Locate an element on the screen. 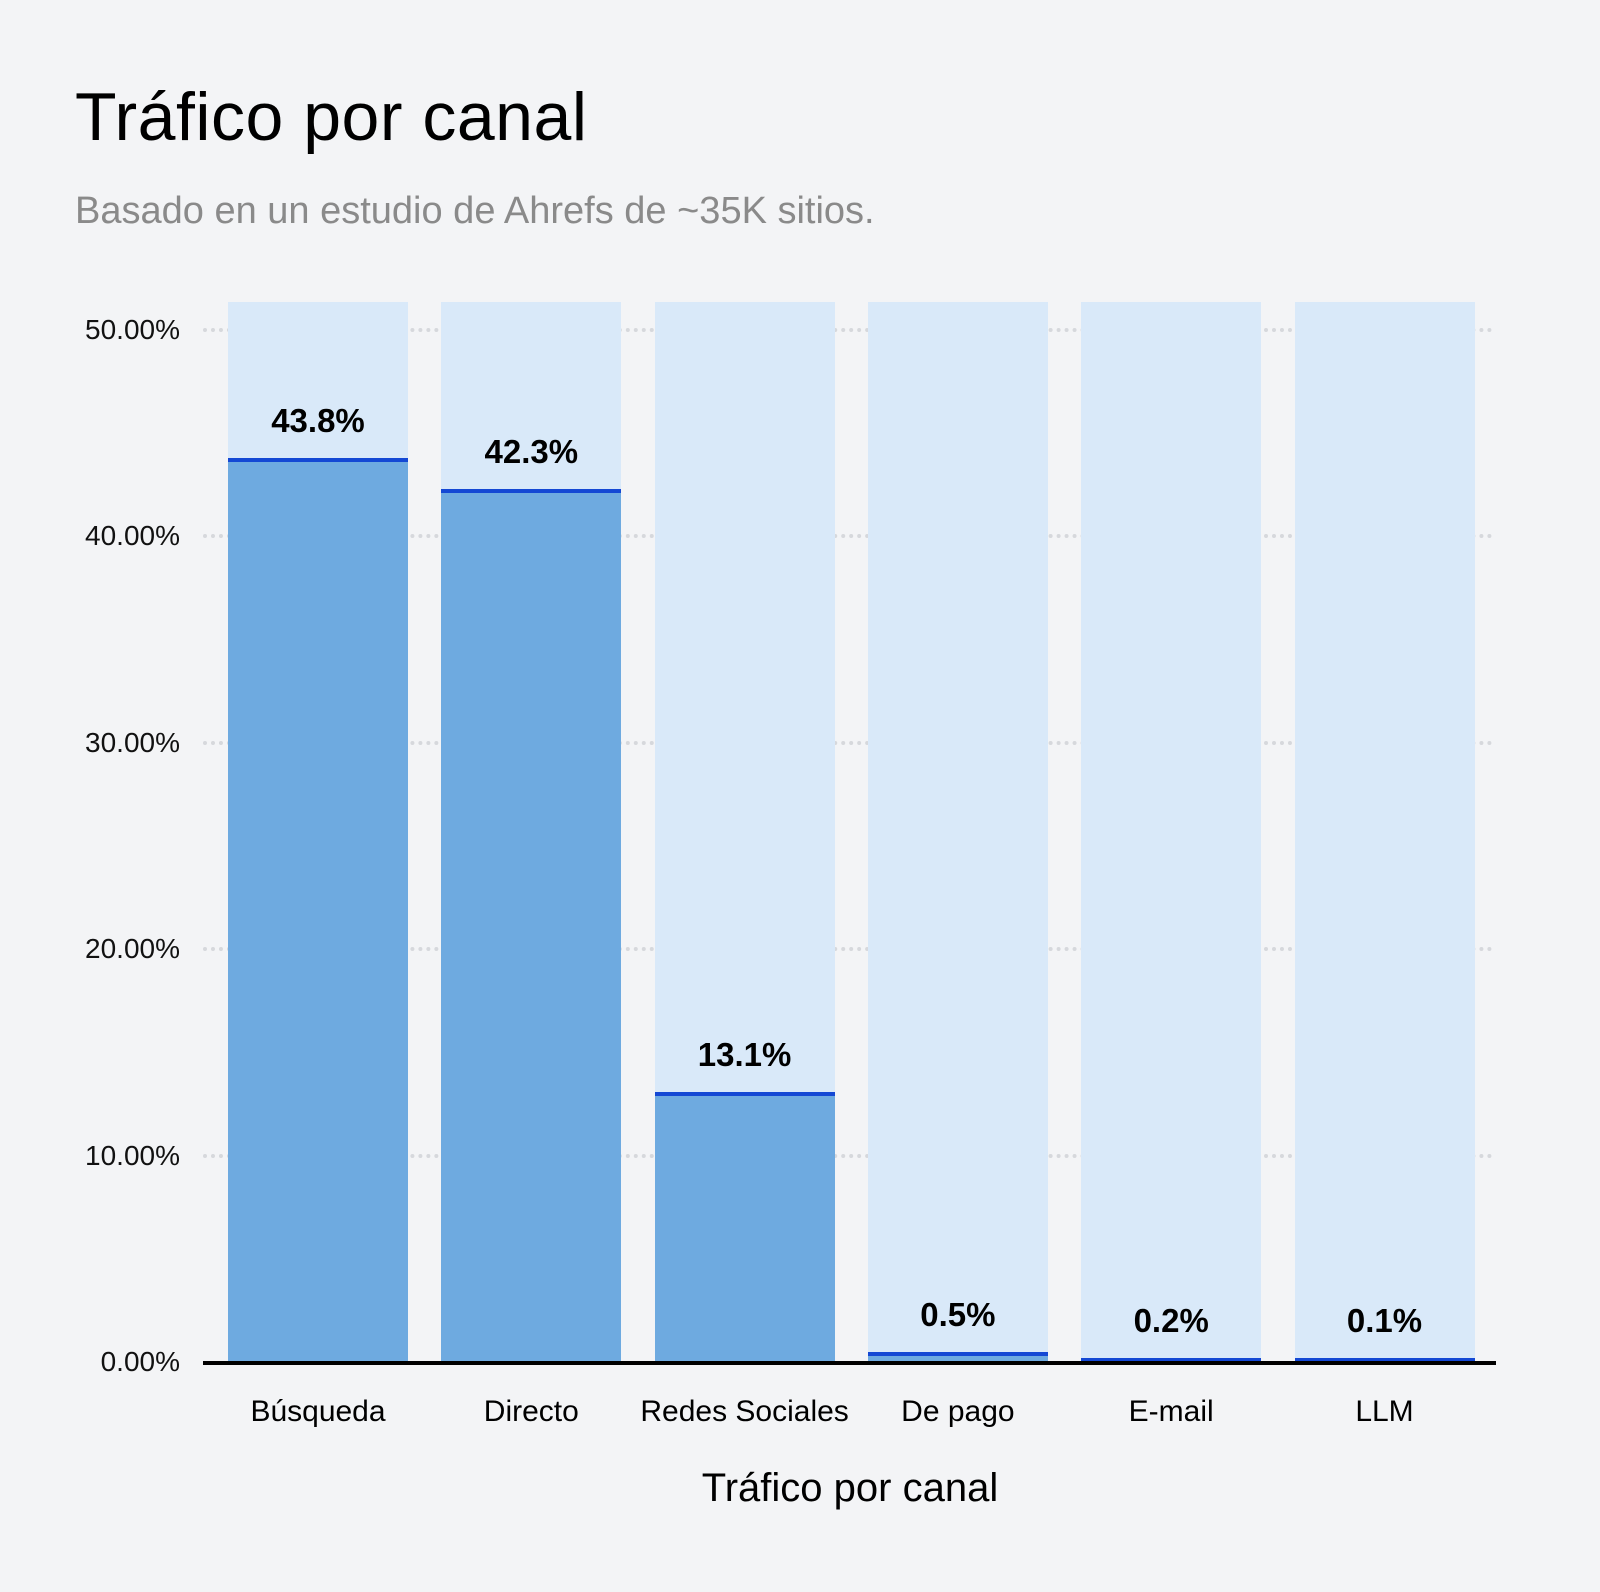  bar-de-pago is located at coordinates (957, 1356).